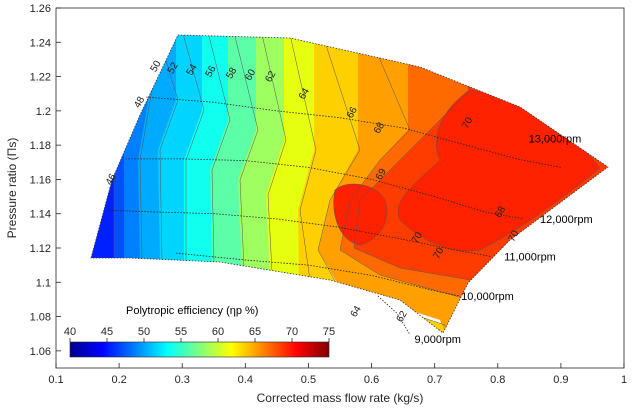  Describe the element at coordinates (250, 75) in the screenshot. I see `contour-label: 60` at that location.